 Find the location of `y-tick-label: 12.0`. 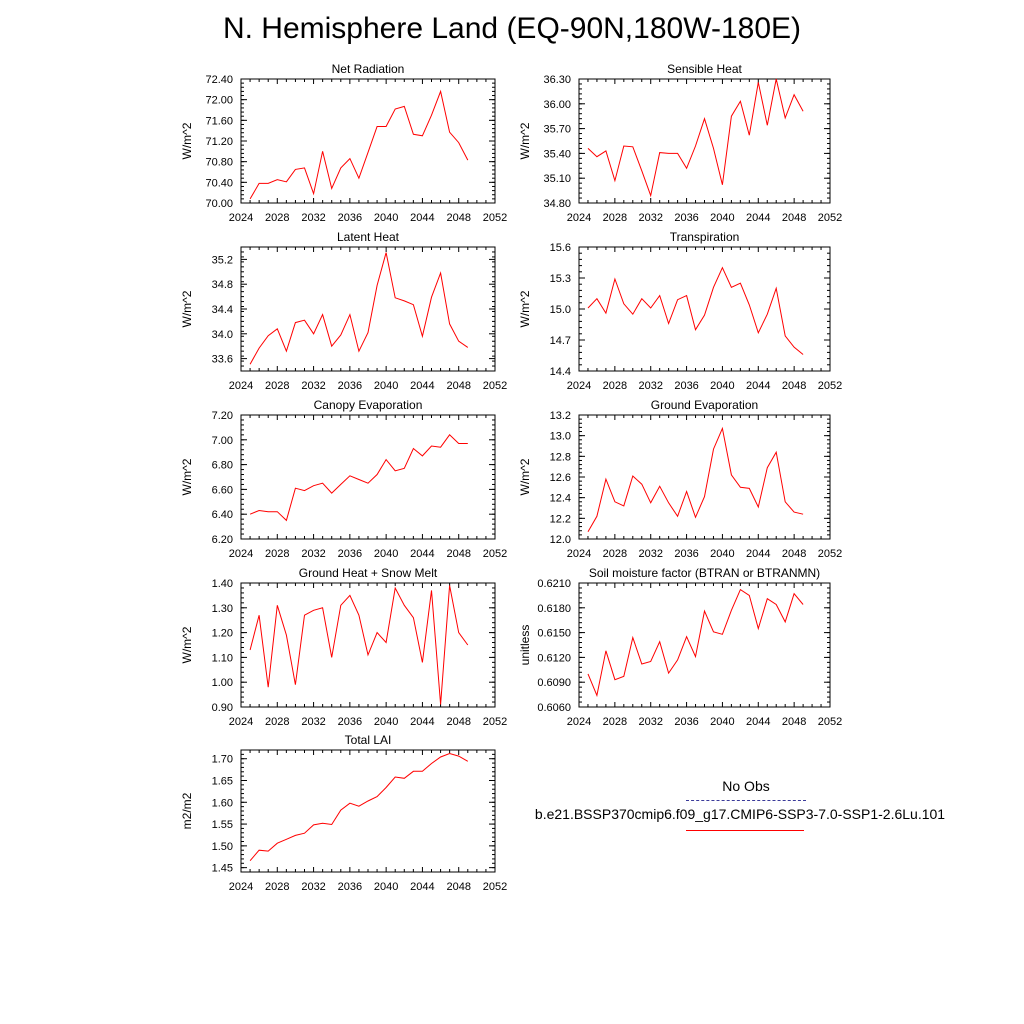

y-tick-label: 12.0 is located at coordinates (560, 540).